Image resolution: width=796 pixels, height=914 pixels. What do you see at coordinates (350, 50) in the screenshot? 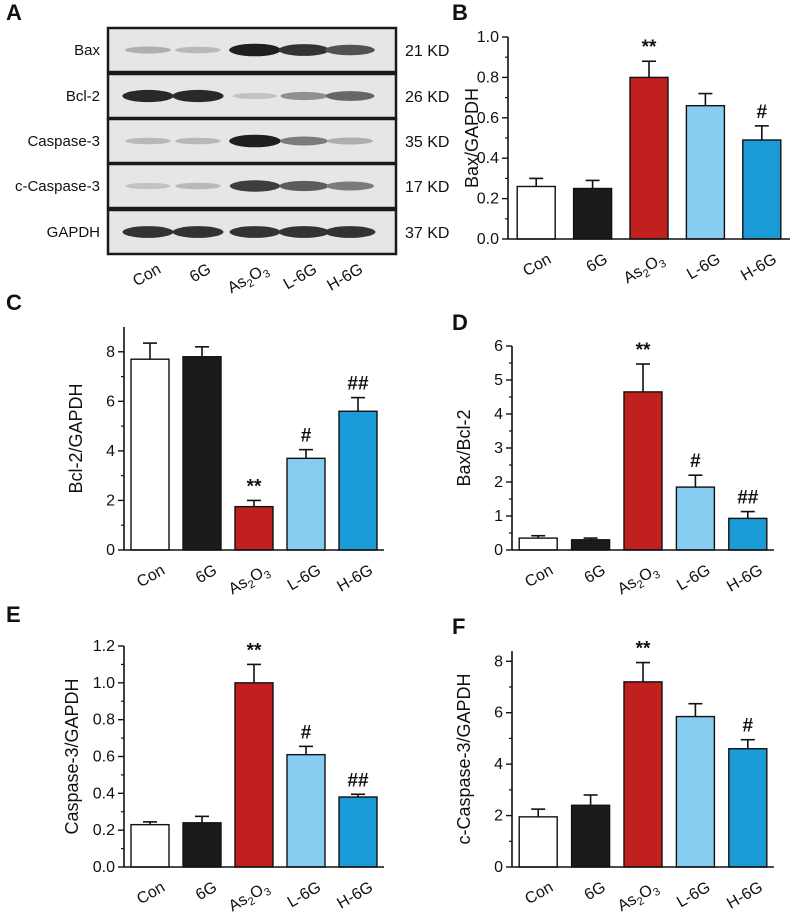
I see `blot-band-bax-h-6g` at bounding box center [350, 50].